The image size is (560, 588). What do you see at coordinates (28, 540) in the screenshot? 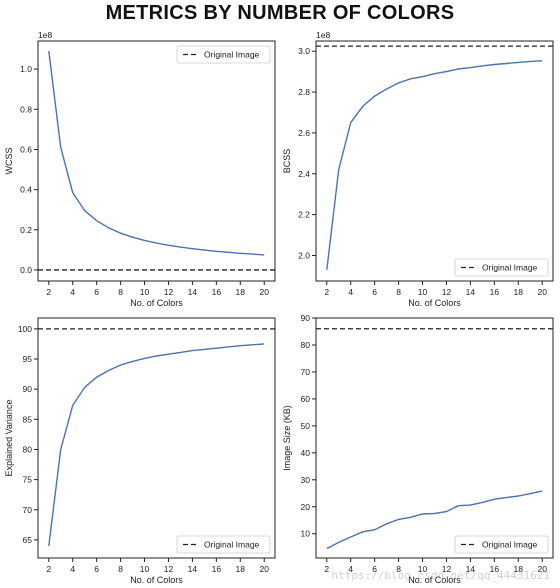
I see `y-tick-label: 65` at bounding box center [28, 540].